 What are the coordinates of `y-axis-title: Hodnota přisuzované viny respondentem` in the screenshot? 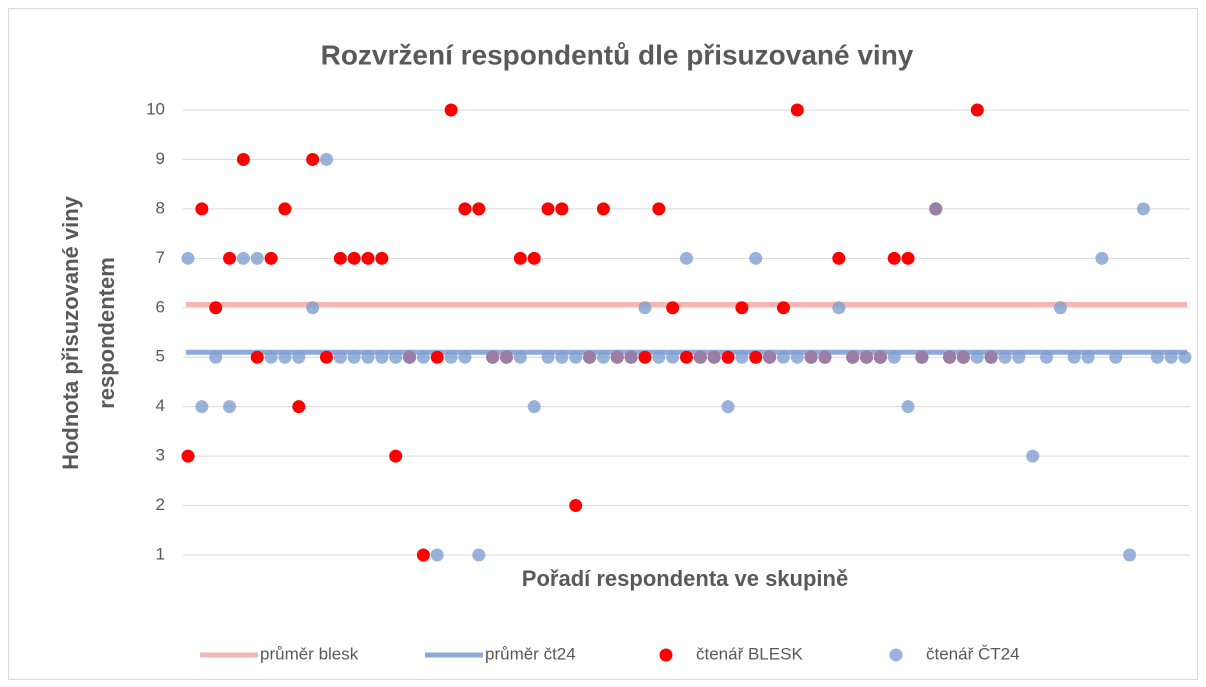 It's located at (88, 332).